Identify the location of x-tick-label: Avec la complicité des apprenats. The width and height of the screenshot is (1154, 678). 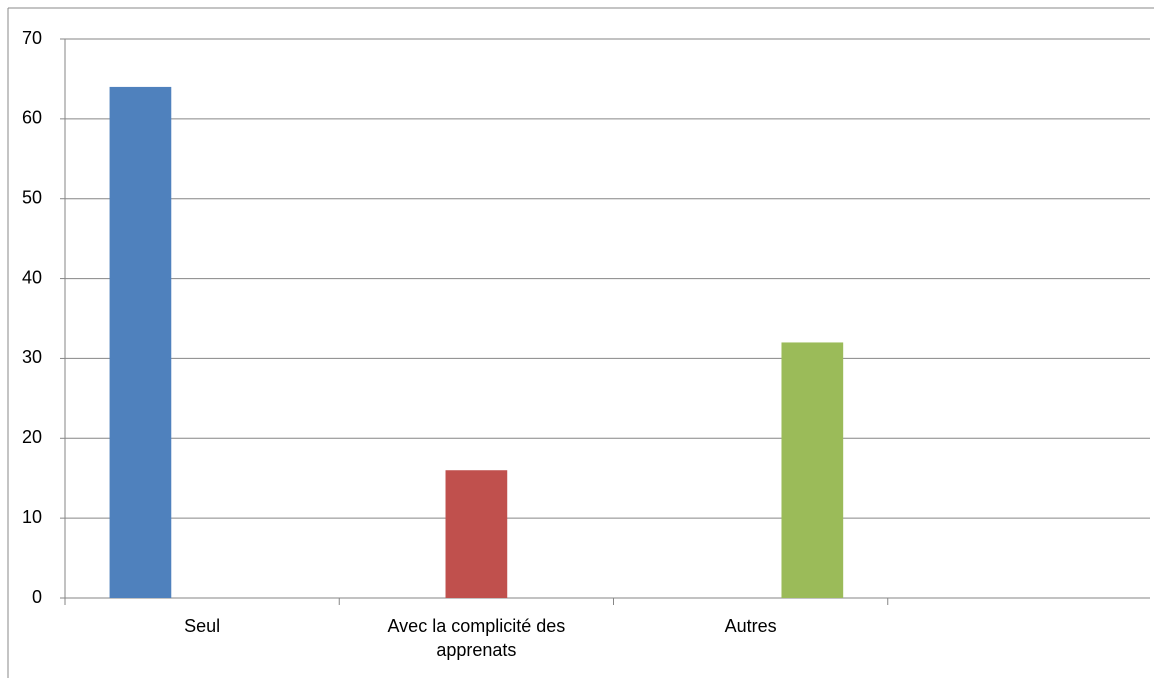
(476, 638).